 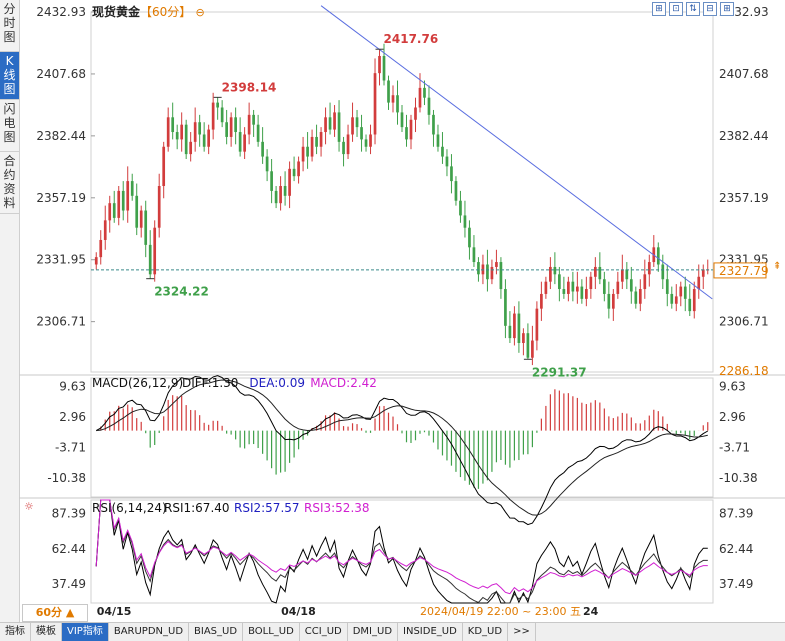 What do you see at coordinates (744, 74) in the screenshot?
I see `price-tick-right: 2407.68` at bounding box center [744, 74].